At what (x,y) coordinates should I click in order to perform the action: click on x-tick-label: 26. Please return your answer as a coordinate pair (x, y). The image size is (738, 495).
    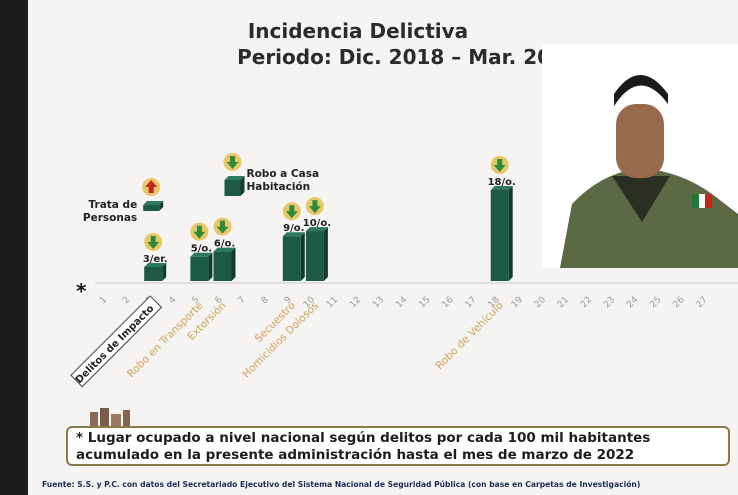
    Looking at the image, I should click on (678, 302).